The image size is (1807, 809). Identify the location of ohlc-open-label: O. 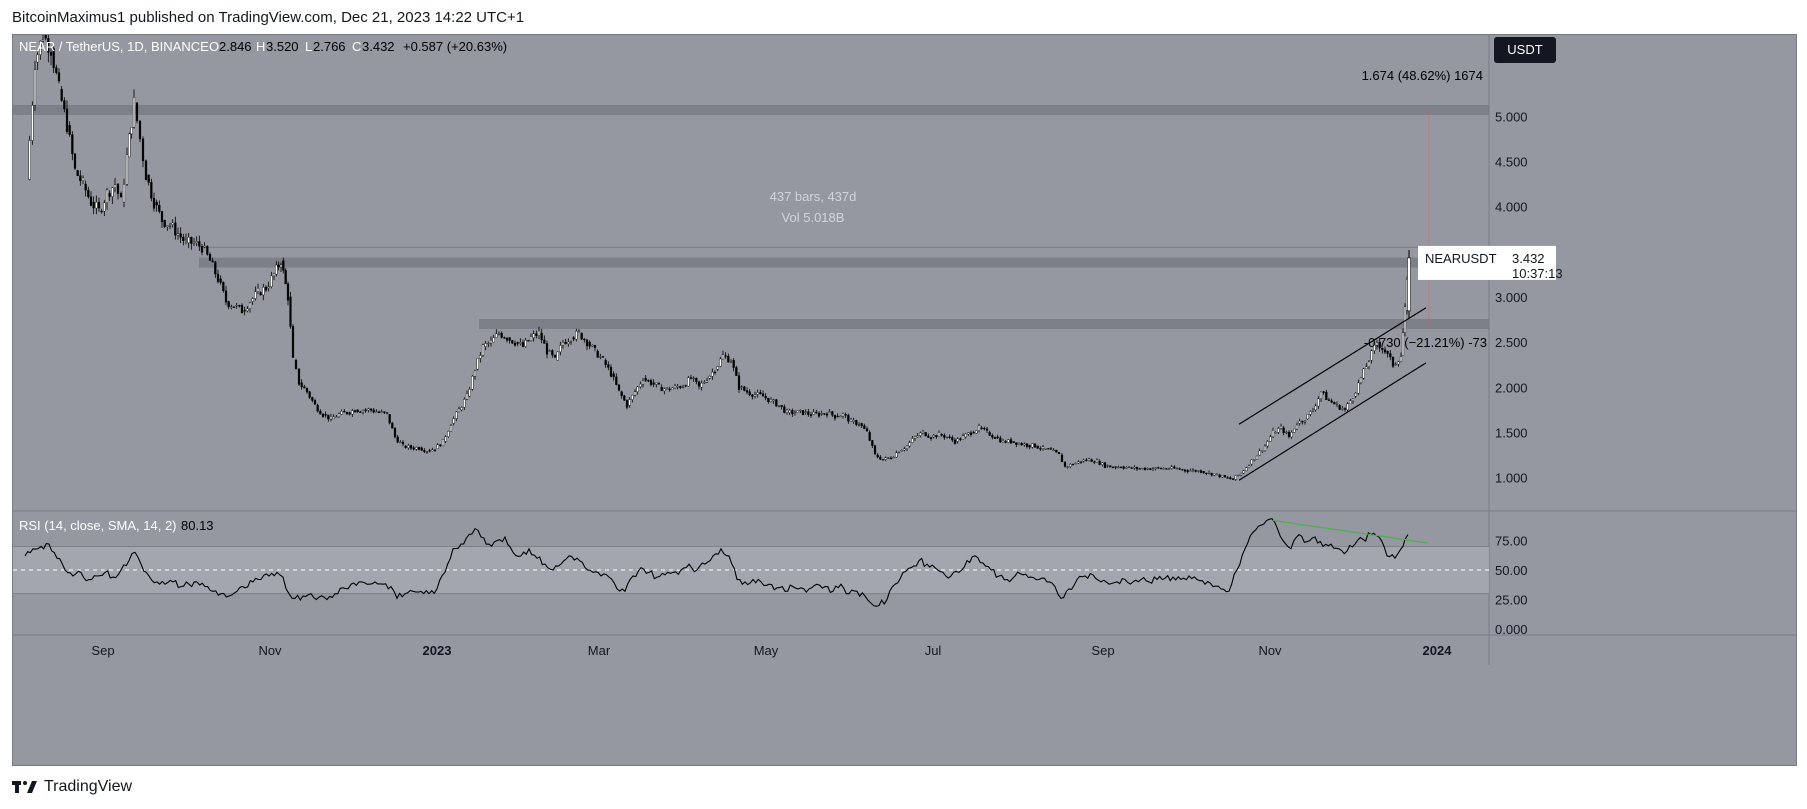
(214, 46).